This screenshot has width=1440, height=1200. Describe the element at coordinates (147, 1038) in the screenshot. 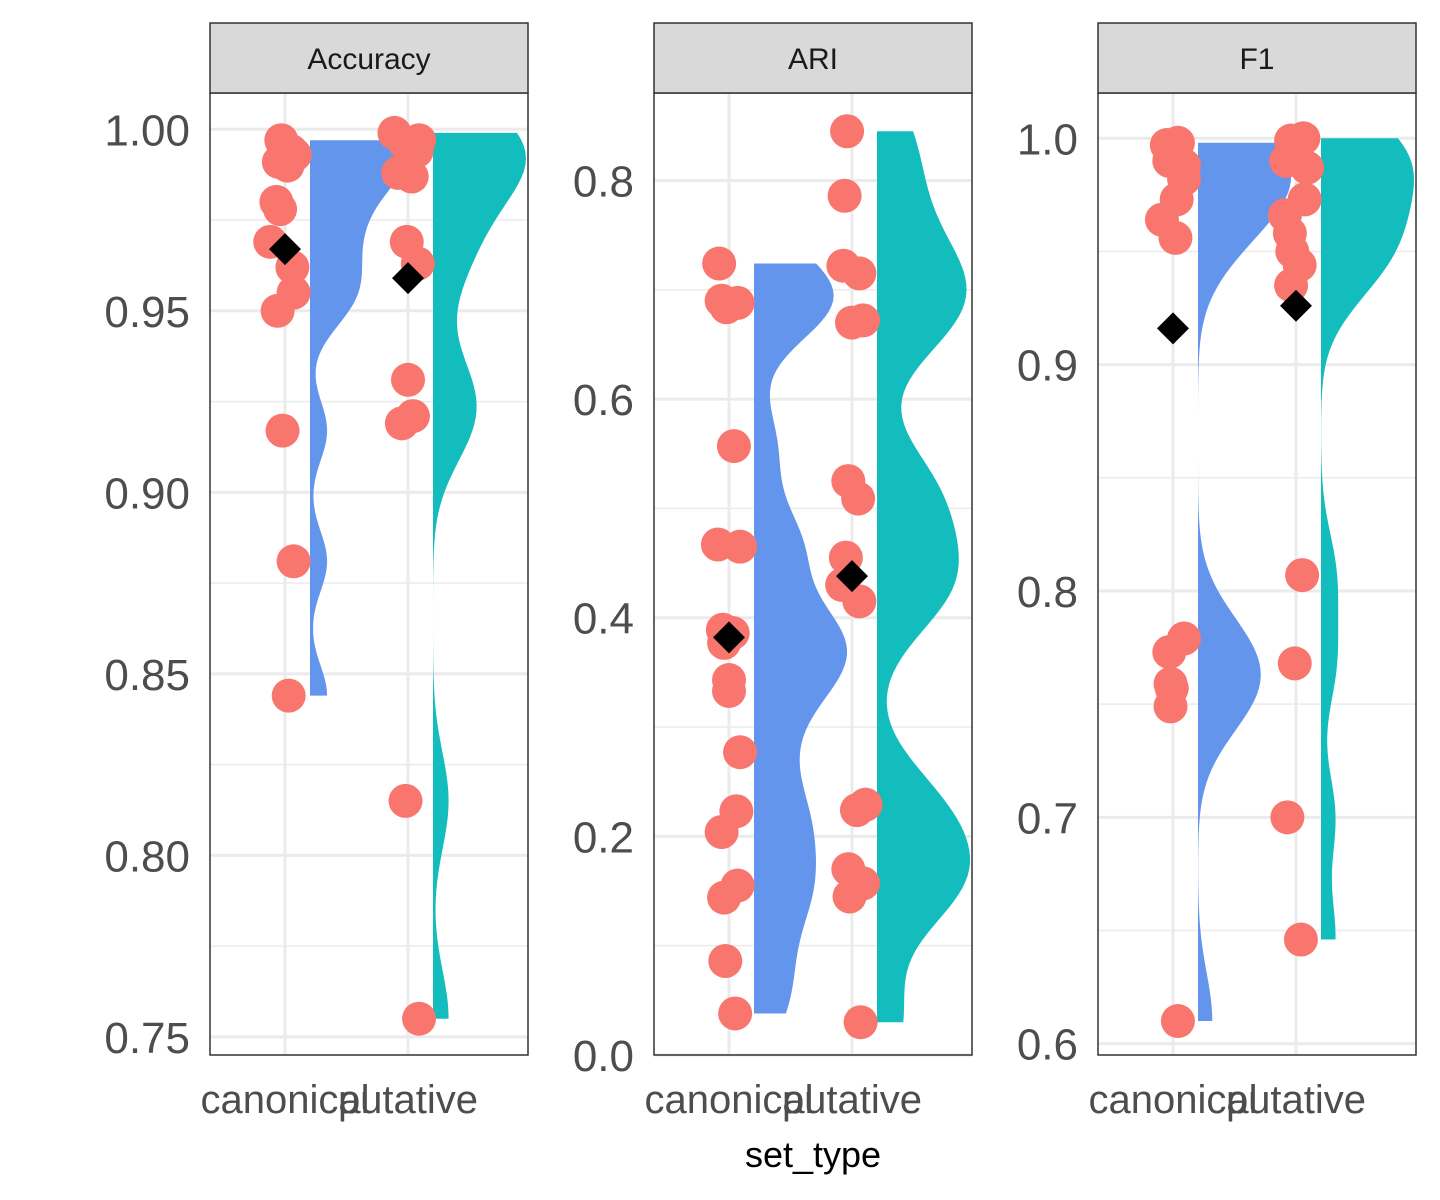

I see `y-tick-label: 0.75` at that location.